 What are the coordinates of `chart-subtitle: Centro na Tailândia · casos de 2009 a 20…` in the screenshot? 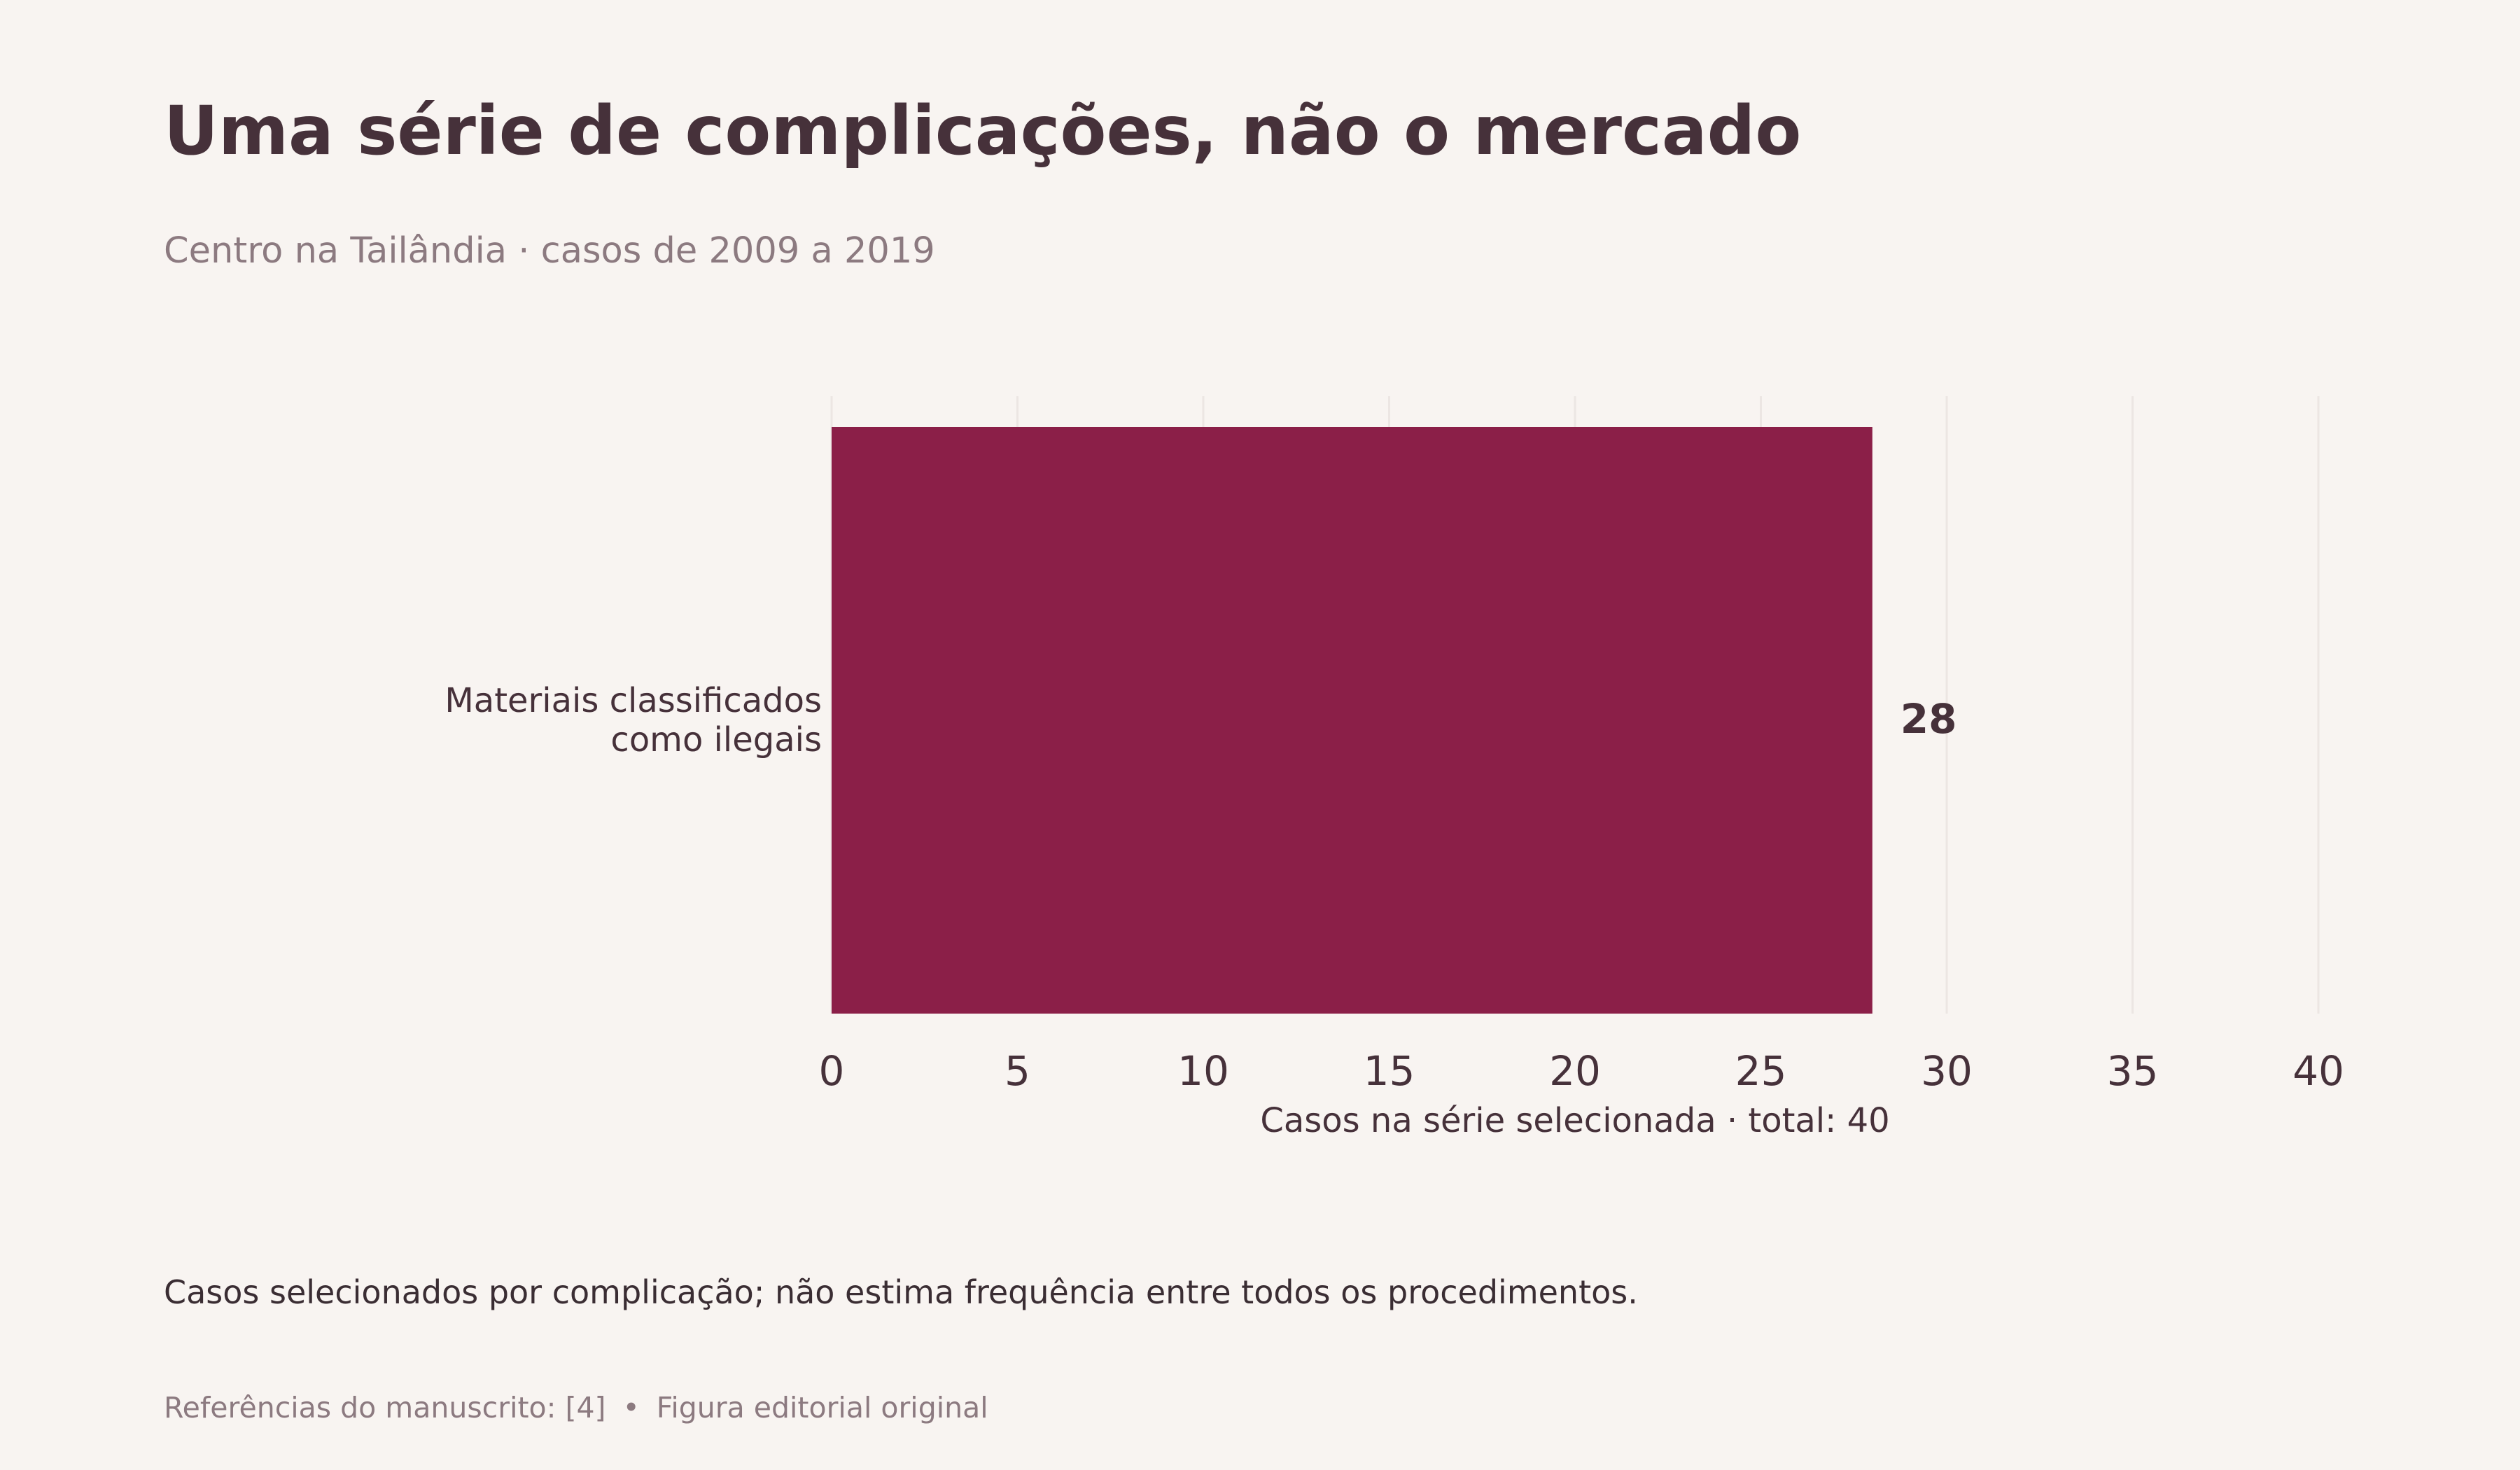 It's located at (549, 251).